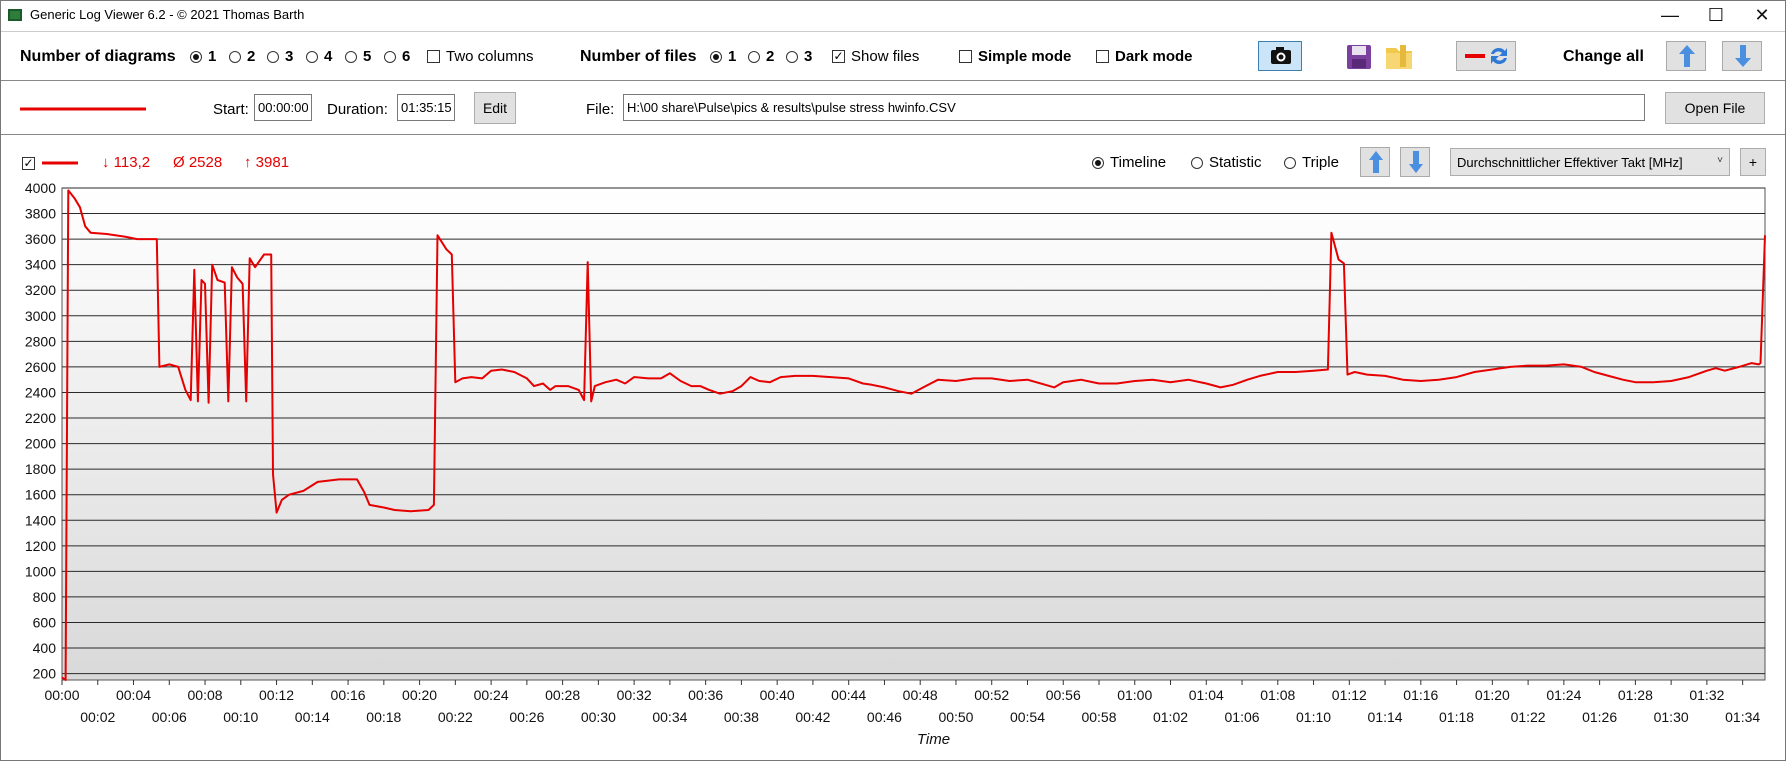 This screenshot has width=1786, height=761. Describe the element at coordinates (1359, 59) in the screenshot. I see `save-icon` at that location.